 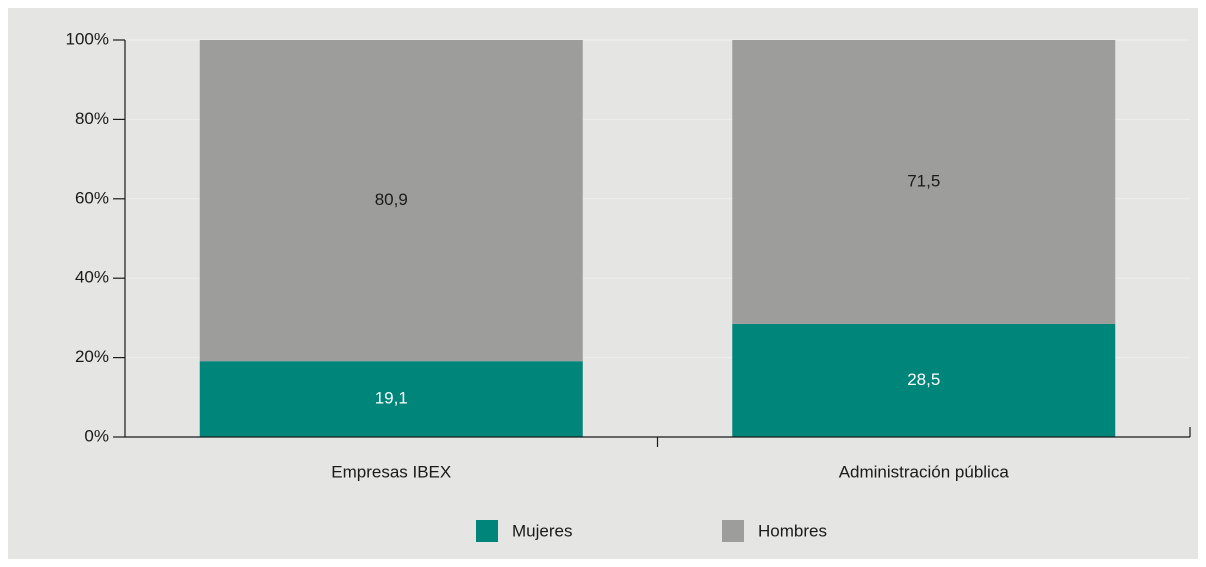 What do you see at coordinates (924, 471) in the screenshot?
I see `x-tick-label: Administración pública` at bounding box center [924, 471].